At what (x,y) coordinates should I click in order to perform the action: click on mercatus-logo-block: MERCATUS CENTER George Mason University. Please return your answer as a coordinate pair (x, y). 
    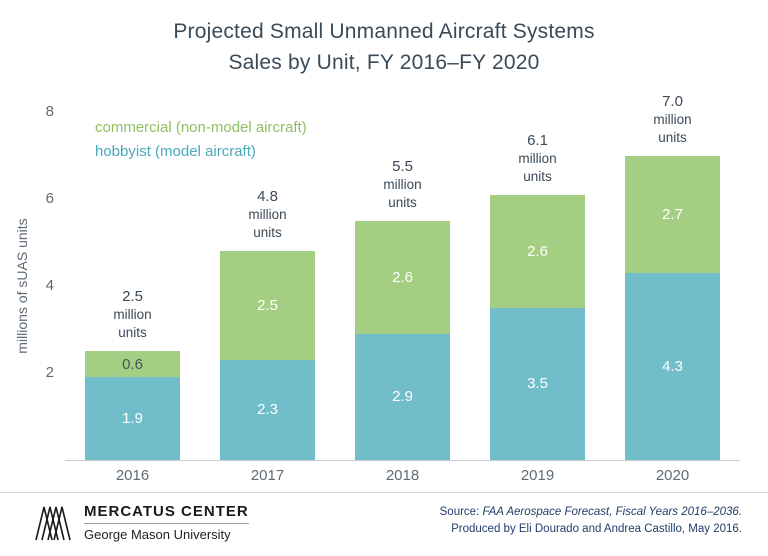
    Looking at the image, I should click on (141, 522).